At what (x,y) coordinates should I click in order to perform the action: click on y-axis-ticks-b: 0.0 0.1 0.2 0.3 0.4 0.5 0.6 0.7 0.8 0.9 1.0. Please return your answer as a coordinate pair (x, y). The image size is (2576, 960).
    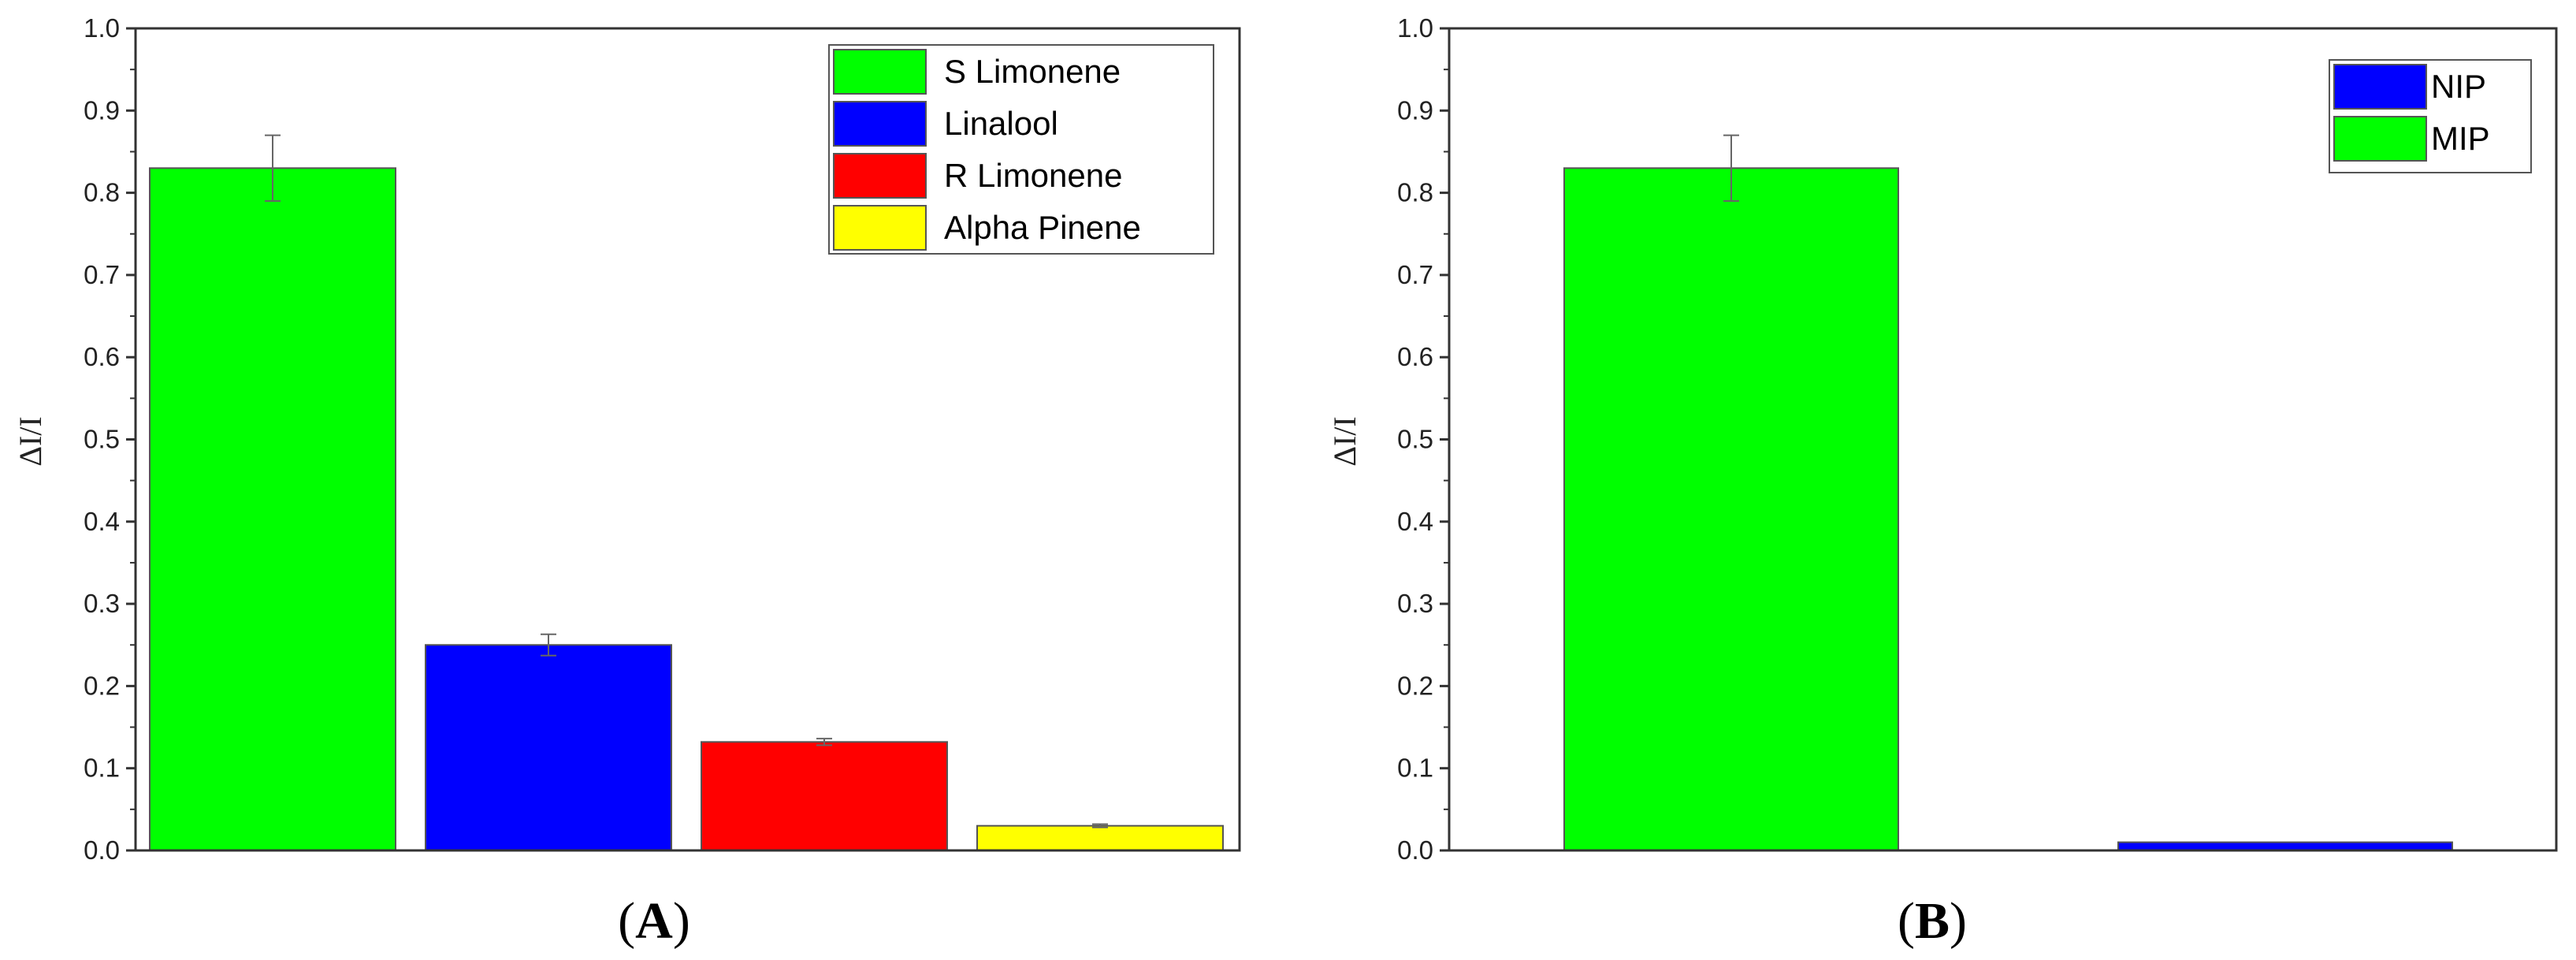
    Looking at the image, I should click on (1423, 439).